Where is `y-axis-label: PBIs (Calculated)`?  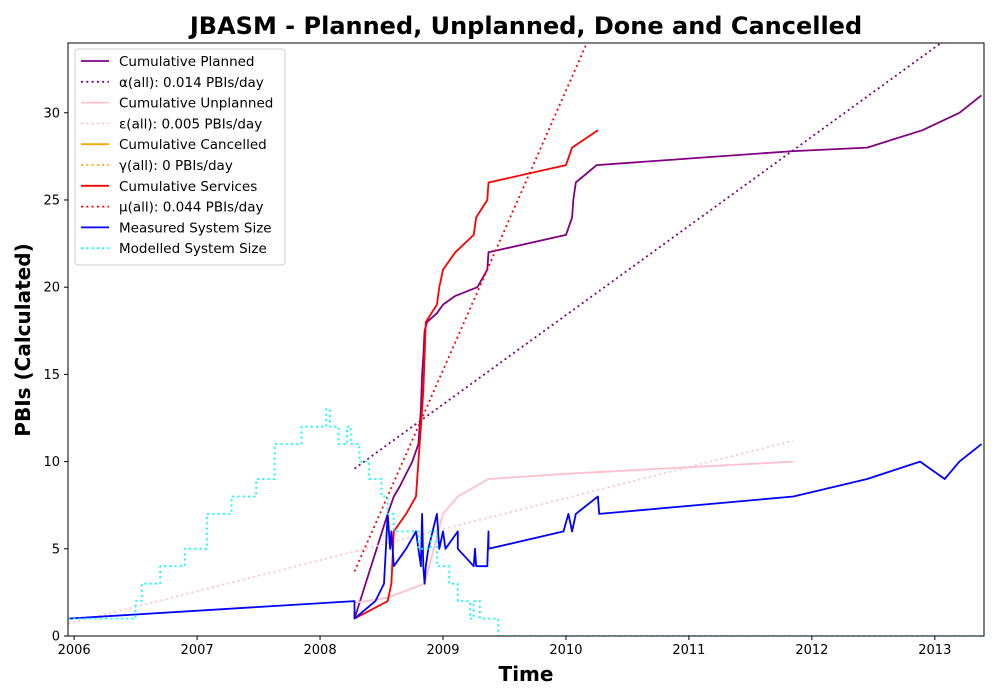
y-axis-label: PBIs (Calculated) is located at coordinates (23, 339).